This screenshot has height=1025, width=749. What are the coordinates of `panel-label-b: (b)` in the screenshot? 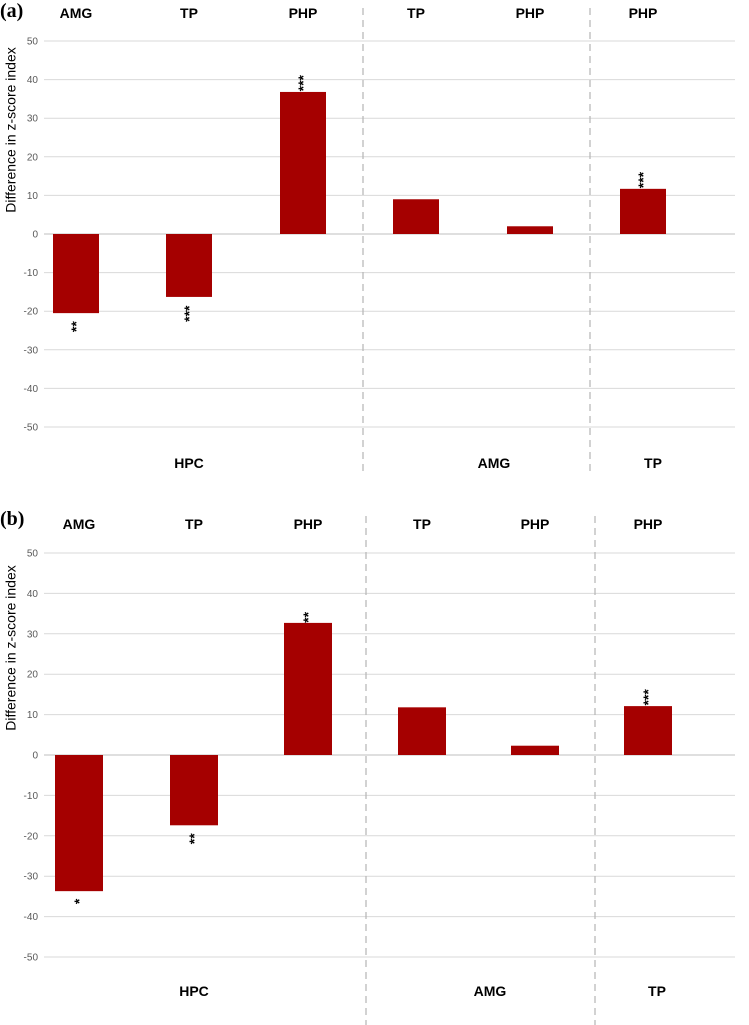 It's located at (12, 519).